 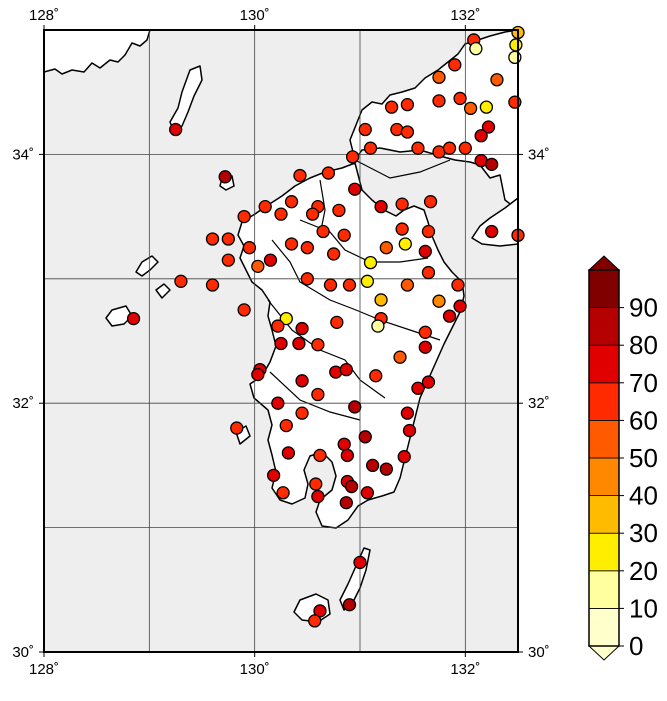 I want to click on colorbar-label: 10, so click(x=643, y=608).